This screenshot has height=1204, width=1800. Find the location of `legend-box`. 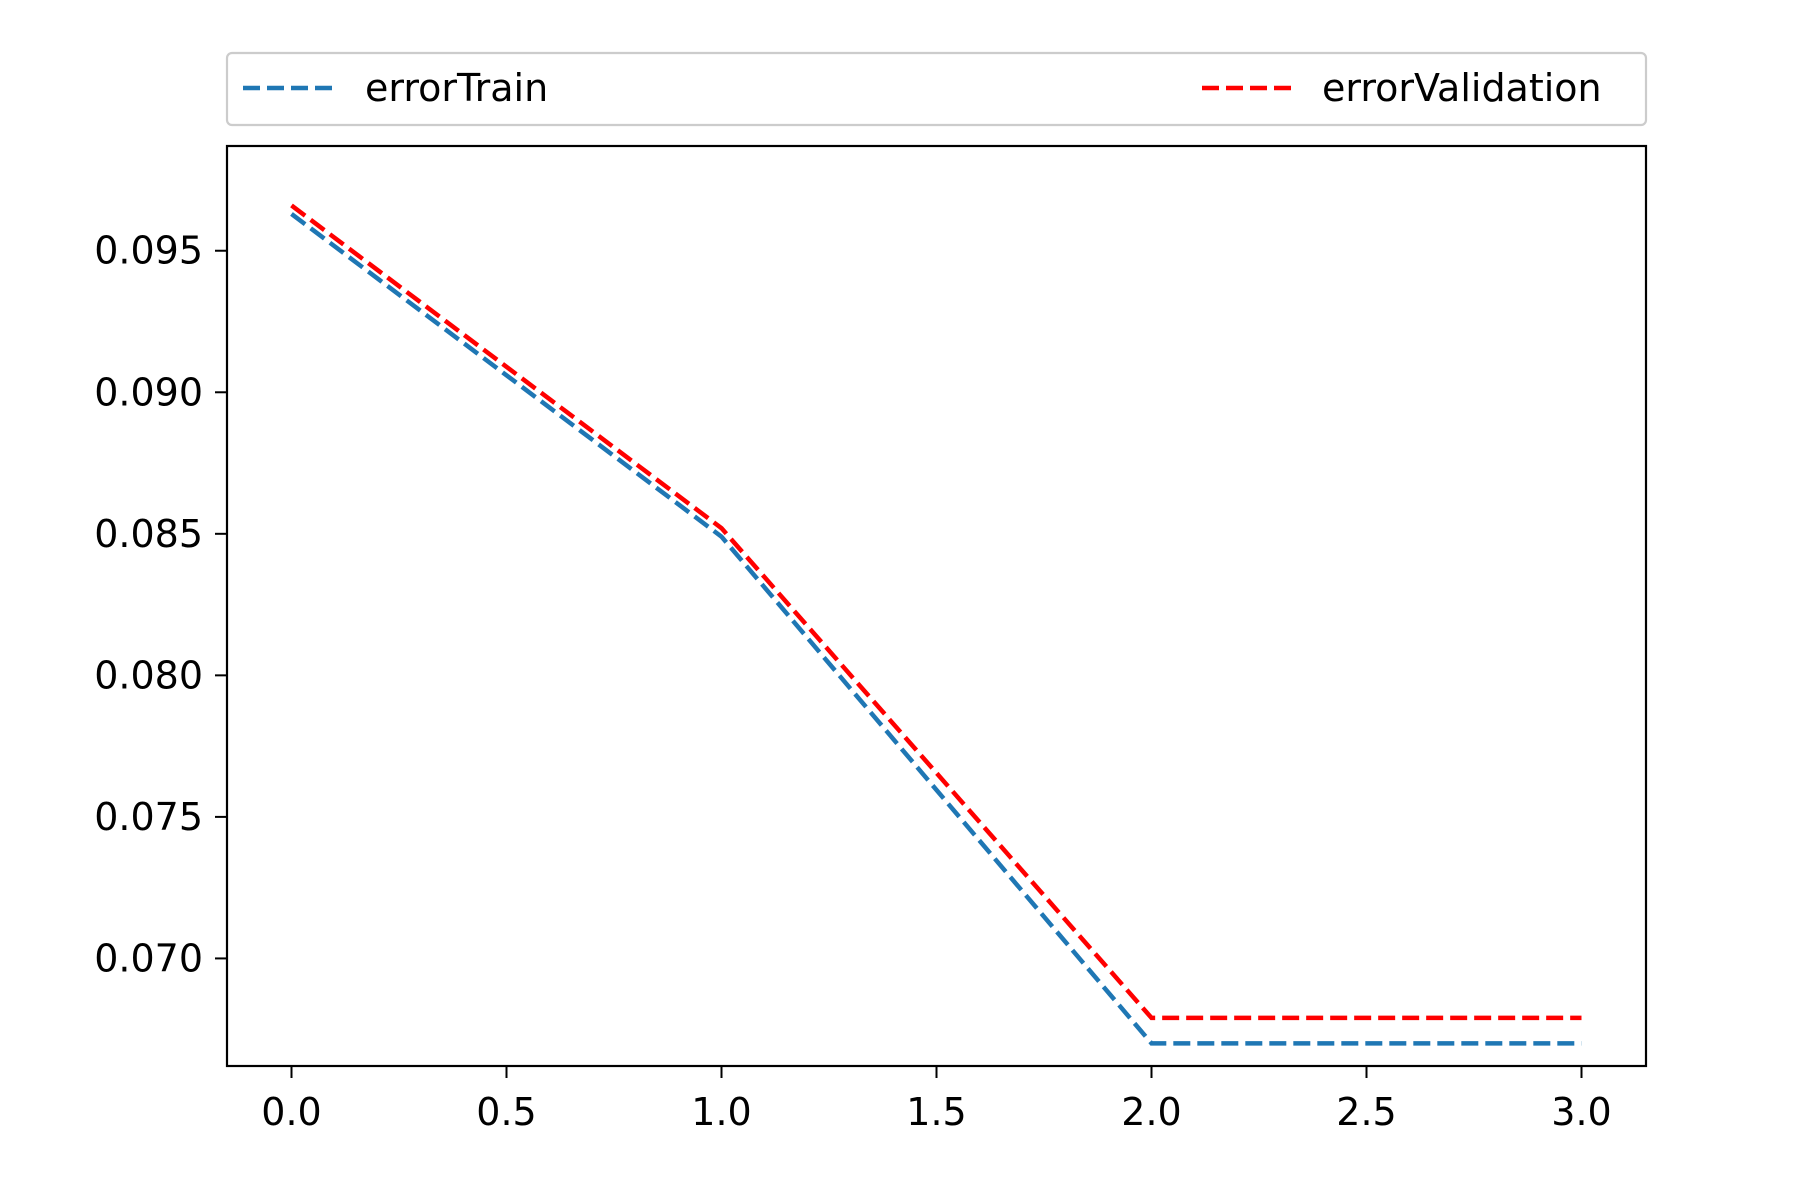

legend-box is located at coordinates (936, 89).